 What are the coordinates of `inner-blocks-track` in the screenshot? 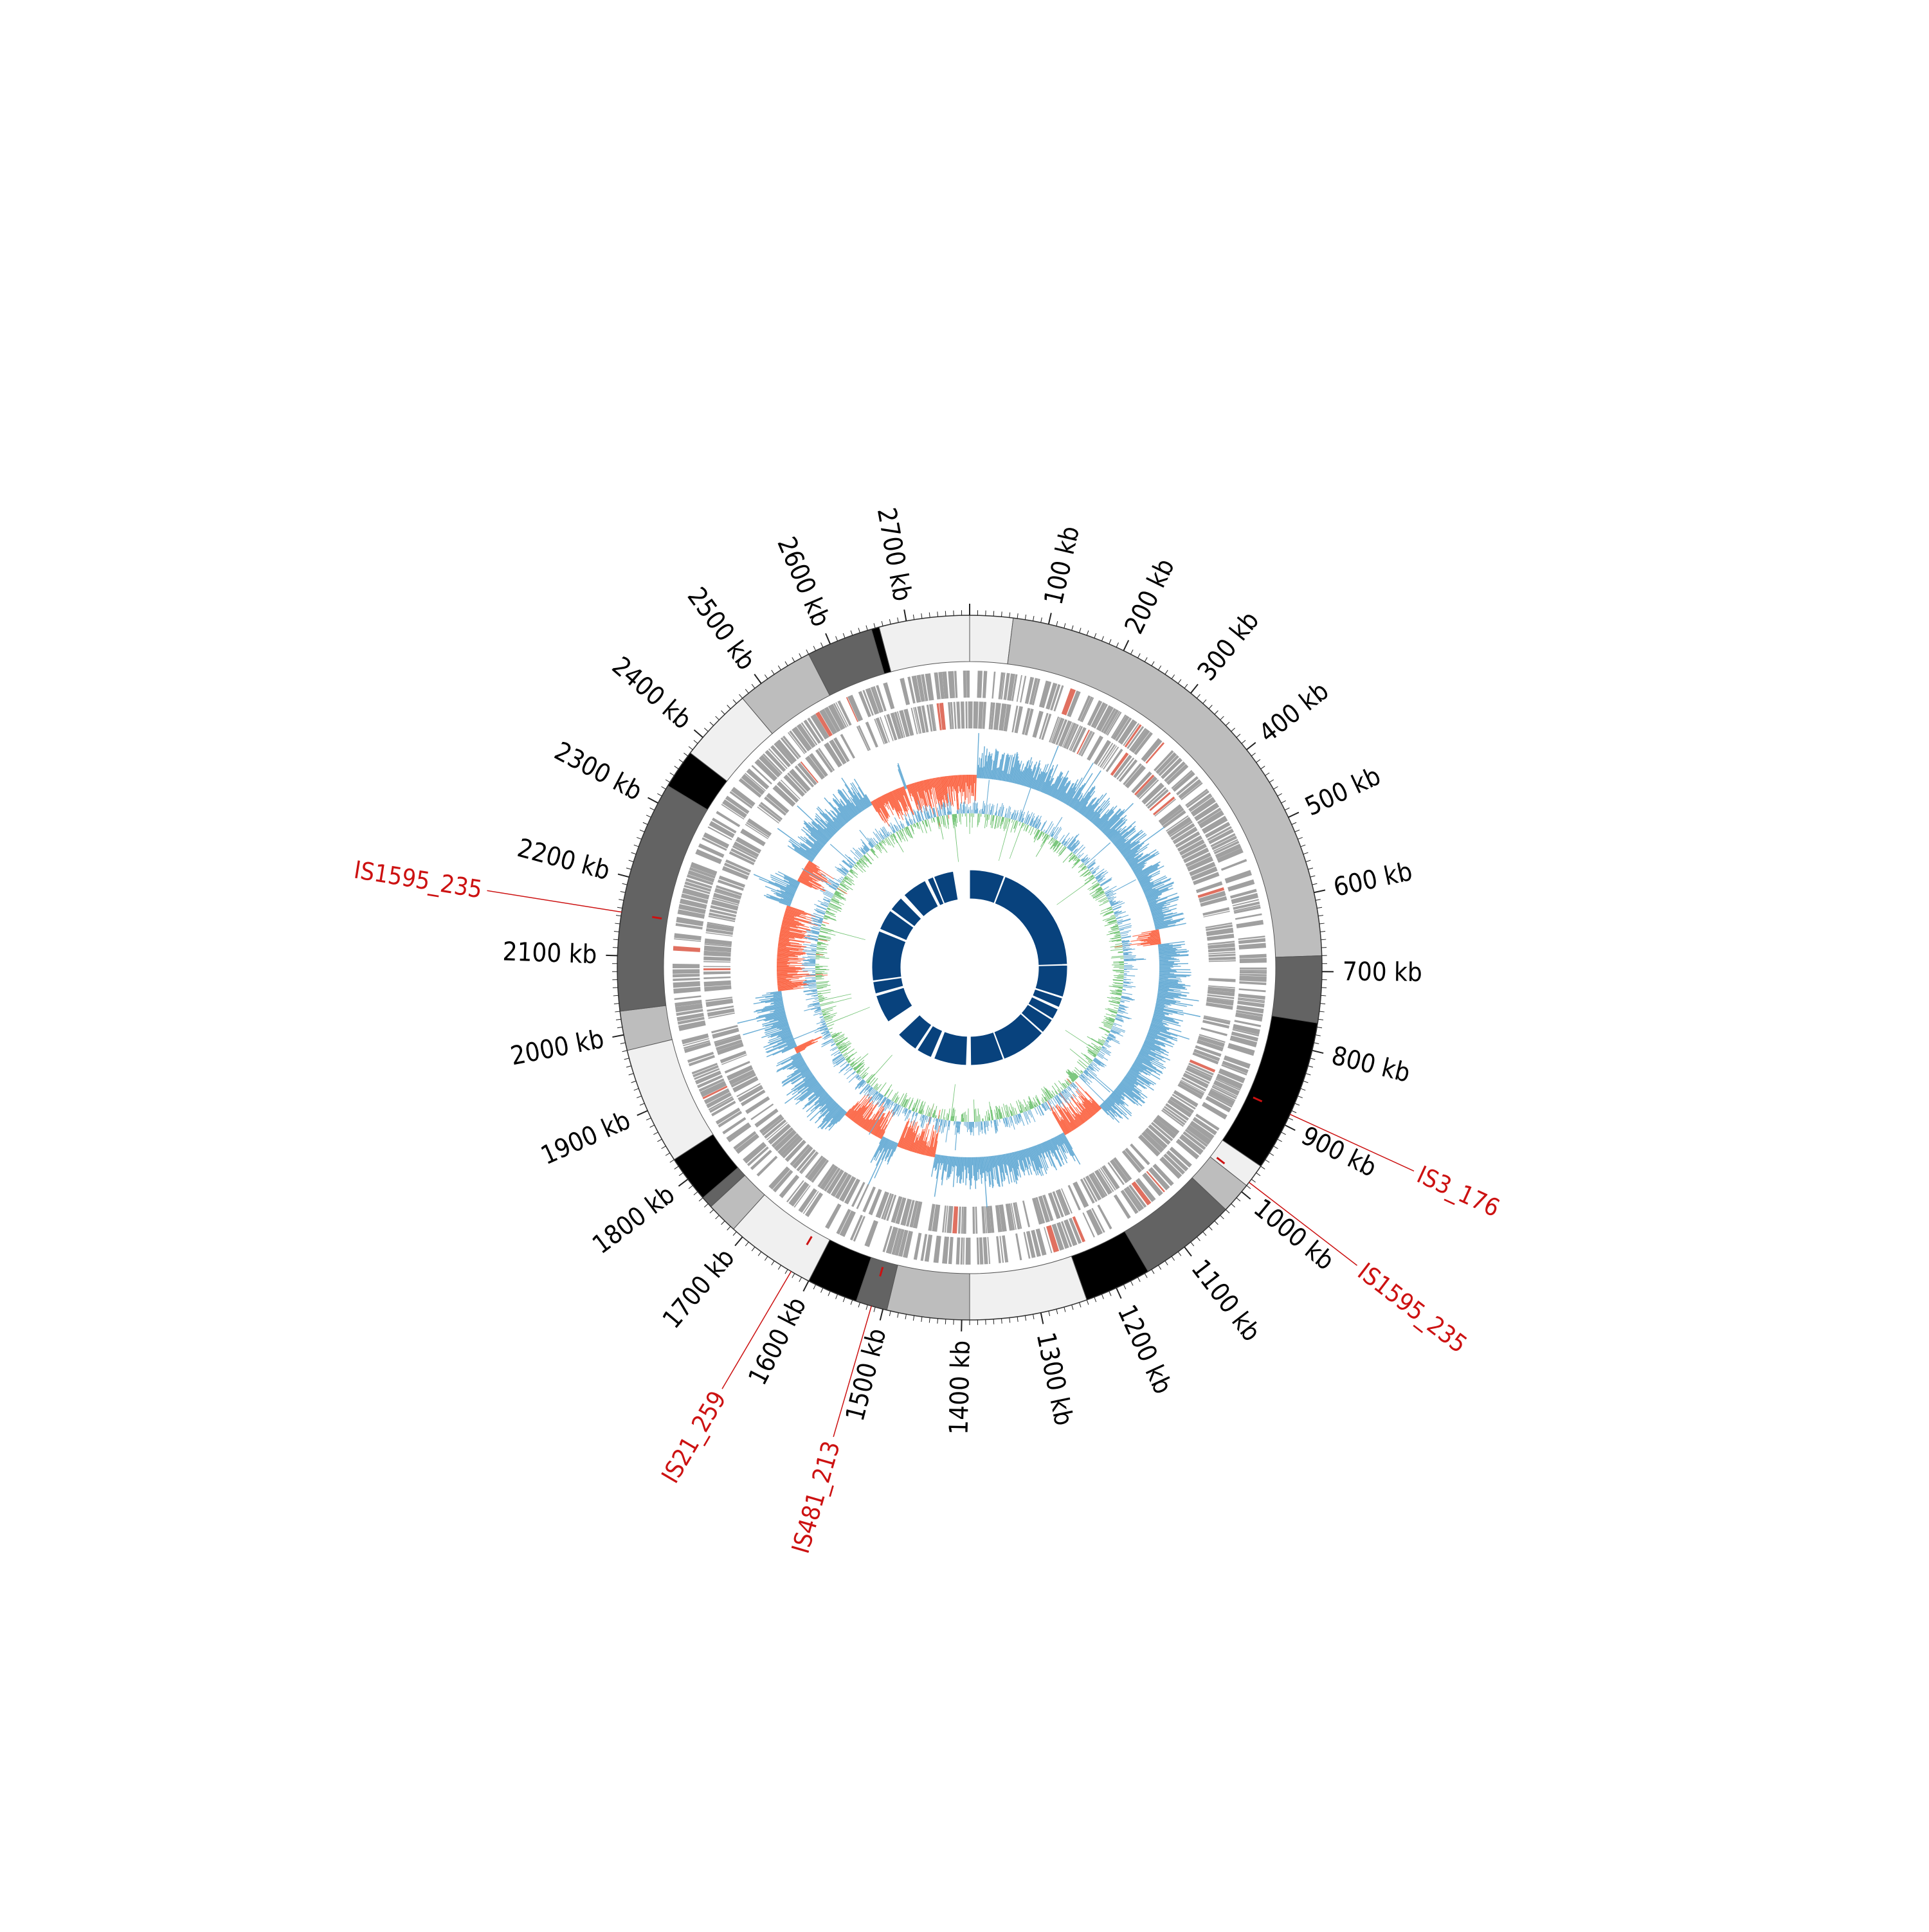 It's located at (969, 967).